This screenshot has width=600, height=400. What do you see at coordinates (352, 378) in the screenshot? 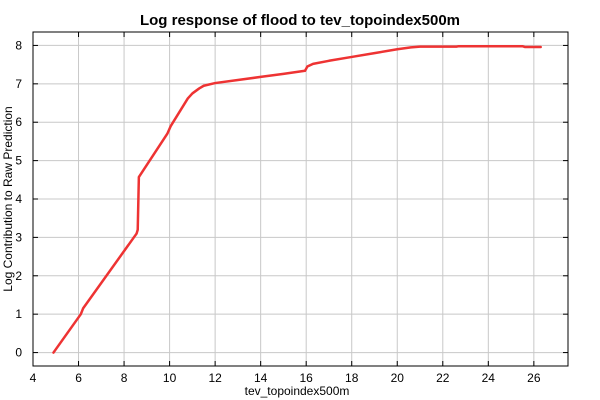
I see `x-tick-label: 18` at bounding box center [352, 378].